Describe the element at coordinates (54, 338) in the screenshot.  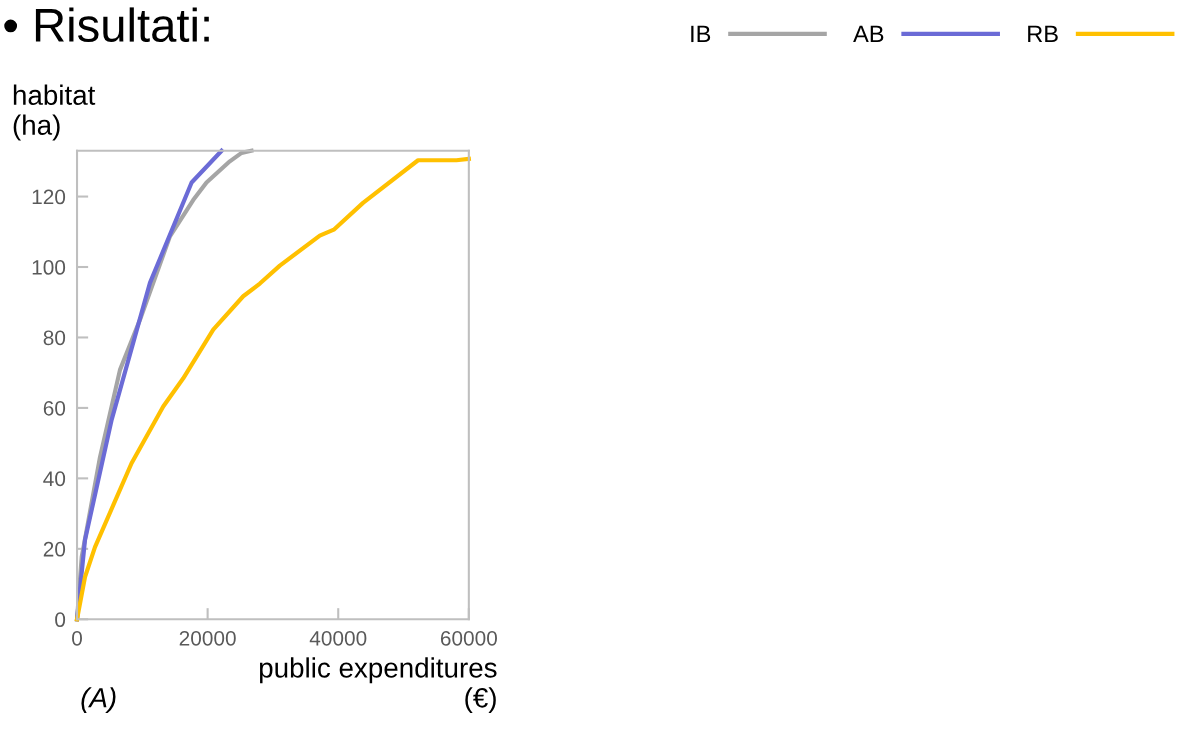
I see `y-tick-label: 80` at that location.